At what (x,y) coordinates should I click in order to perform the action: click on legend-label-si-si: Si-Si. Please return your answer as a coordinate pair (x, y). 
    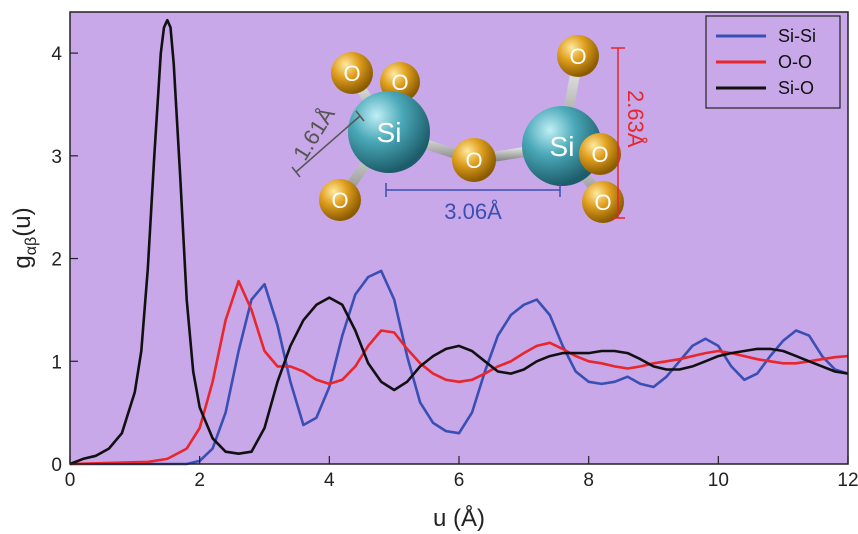
    Looking at the image, I should click on (797, 36).